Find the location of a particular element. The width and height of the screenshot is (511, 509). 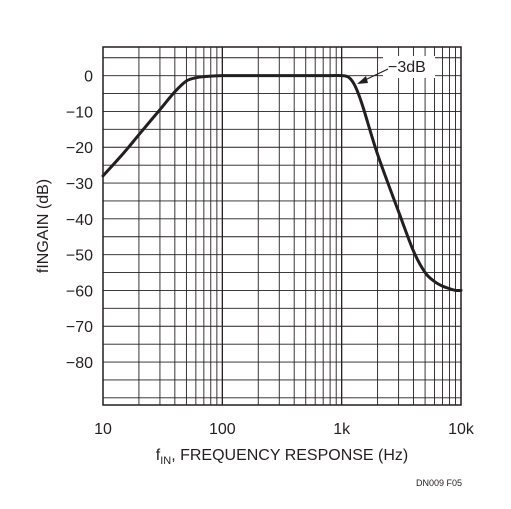

x-axis-title: fIN, FREQUENCY RESPONSE (Hz) is located at coordinates (282, 457).